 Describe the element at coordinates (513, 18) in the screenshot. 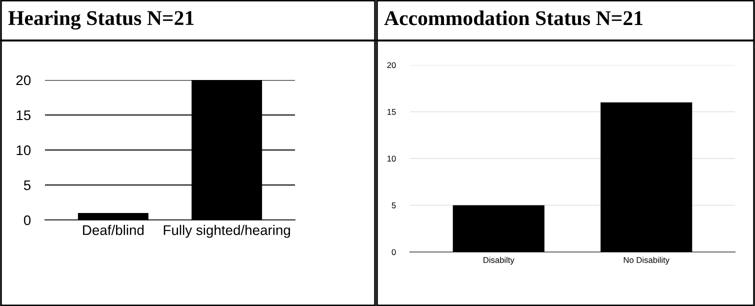

I see `chart-title: Accommodation Status N=21` at that location.